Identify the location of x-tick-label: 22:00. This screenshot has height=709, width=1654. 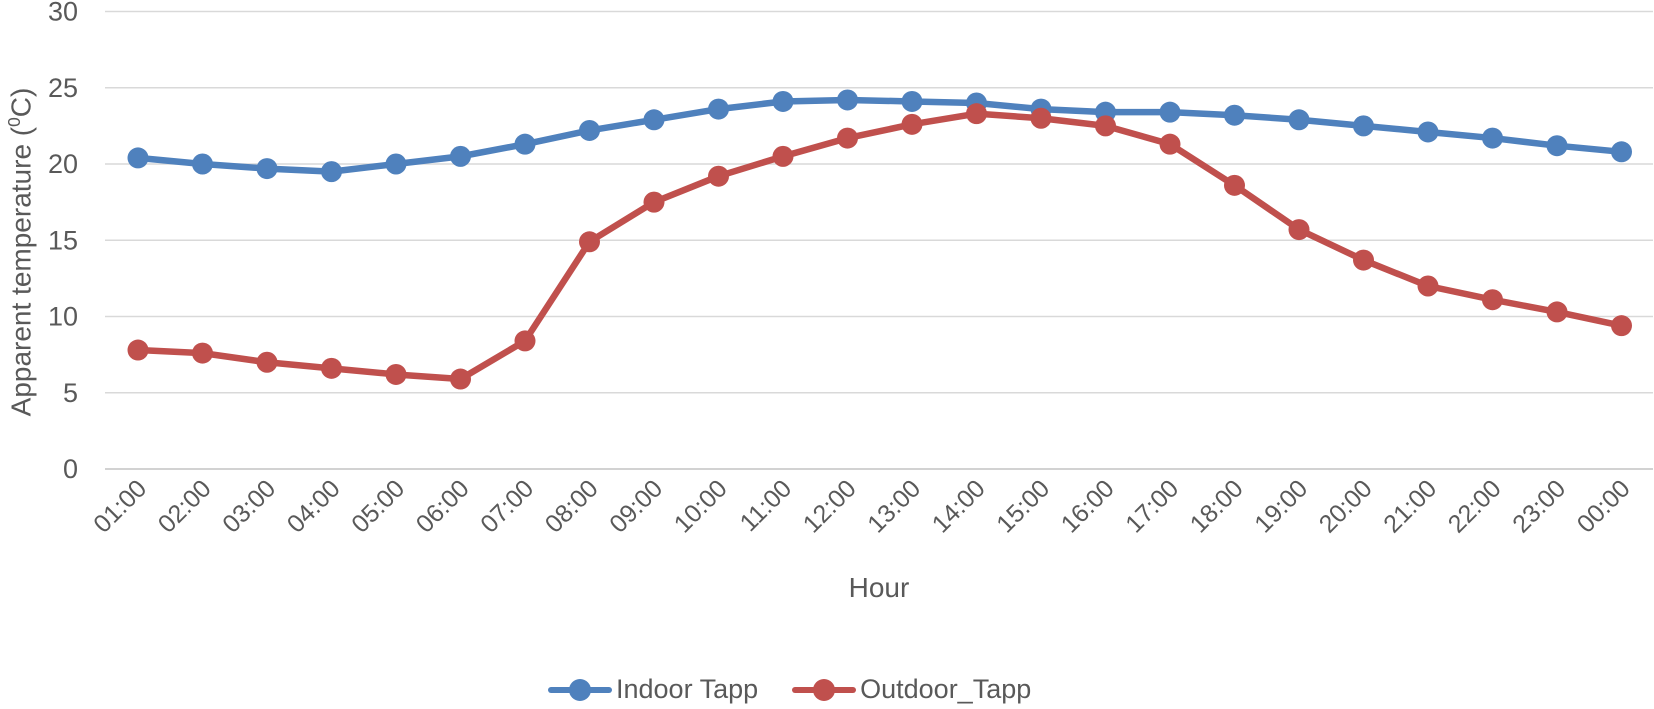
(1475, 506).